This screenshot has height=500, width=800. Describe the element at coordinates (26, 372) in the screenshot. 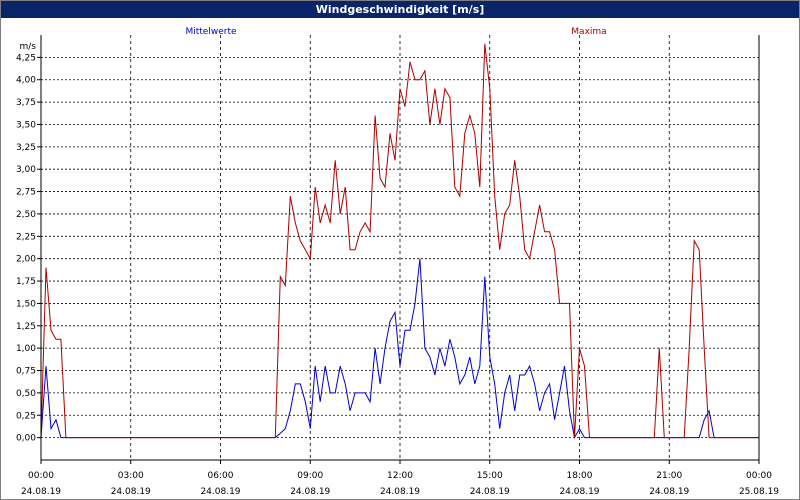

I see `y-tick-label: 0,75` at that location.